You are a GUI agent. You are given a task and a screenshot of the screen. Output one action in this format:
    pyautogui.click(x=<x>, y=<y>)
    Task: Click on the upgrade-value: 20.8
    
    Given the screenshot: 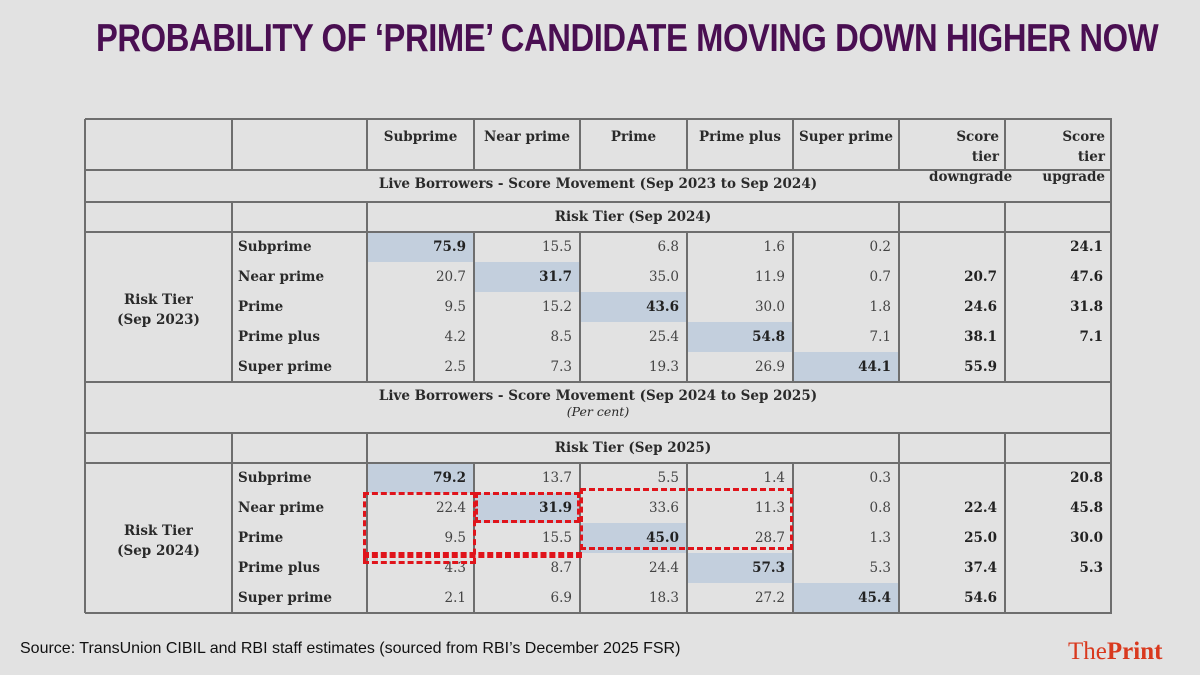 What is the action you would take?
    pyautogui.click(x=1086, y=478)
    